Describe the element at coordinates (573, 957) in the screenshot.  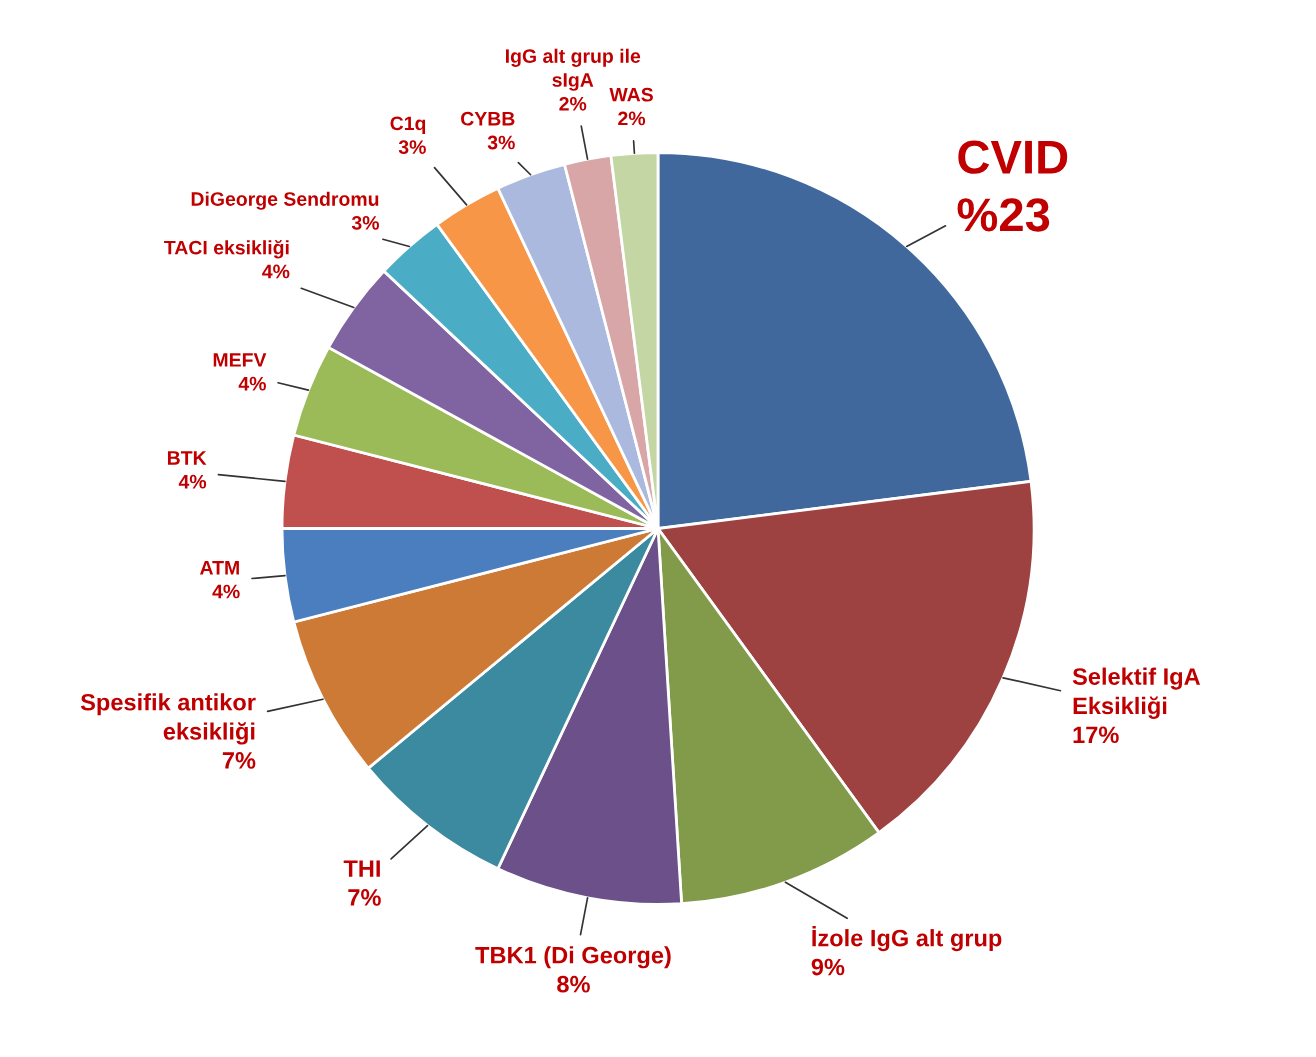
I see `slice-label: TBK1 (Di George)` at that location.